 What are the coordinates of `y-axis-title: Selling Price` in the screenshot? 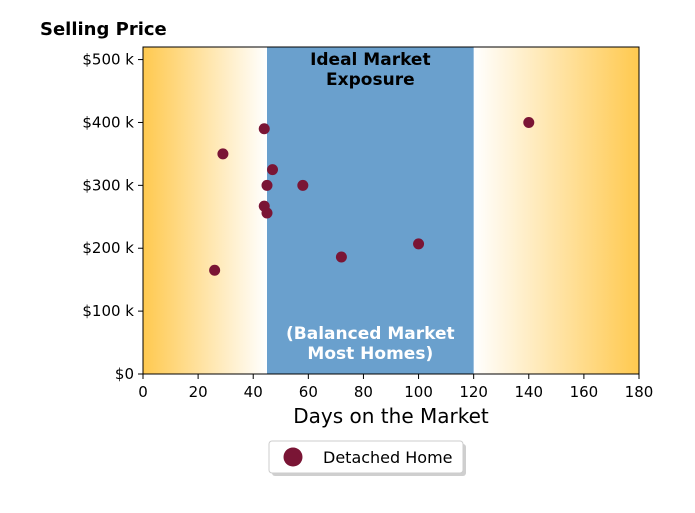 It's located at (103, 29).